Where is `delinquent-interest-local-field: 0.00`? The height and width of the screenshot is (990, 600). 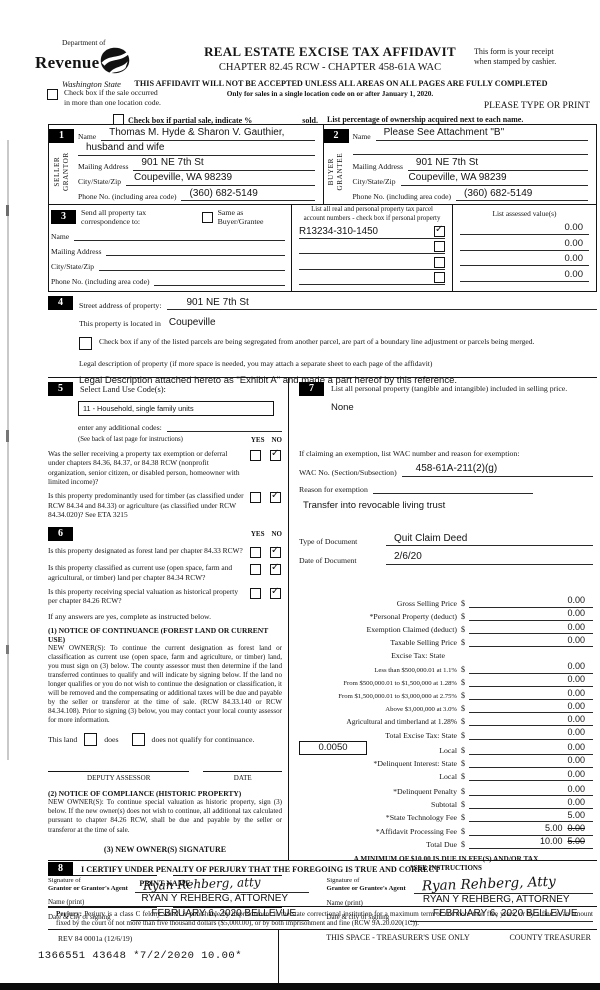
delinquent-interest-local-field: 0.00 is located at coordinates (531, 775).